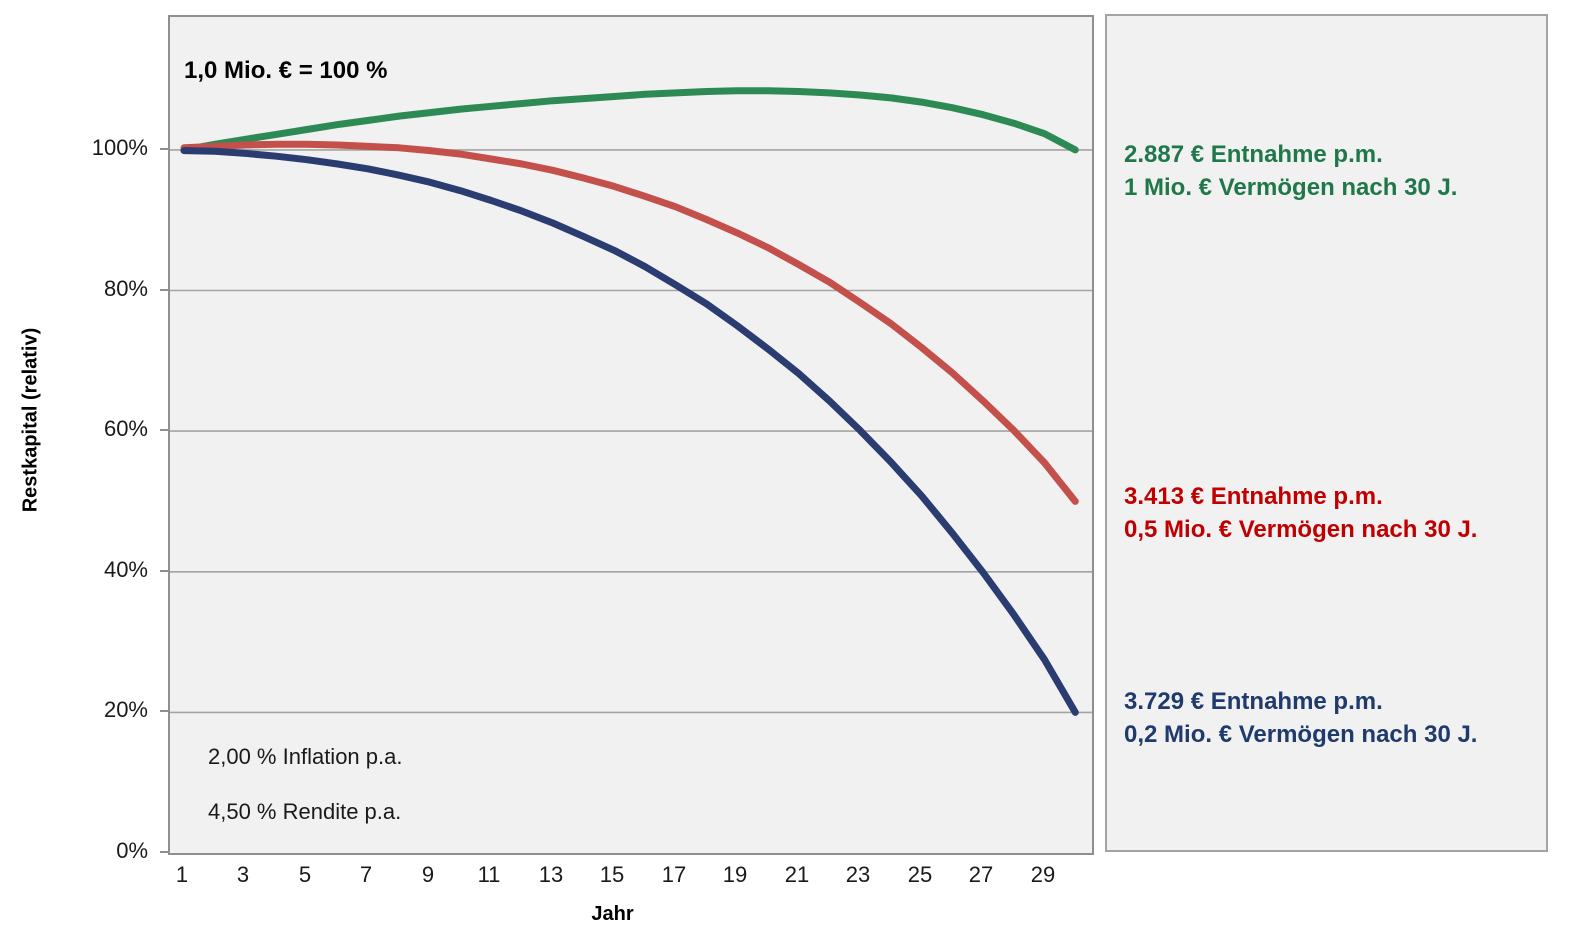 The height and width of the screenshot is (947, 1573). Describe the element at coordinates (30, 420) in the screenshot. I see `y-axis-title: Restkapital (relativ)` at that location.